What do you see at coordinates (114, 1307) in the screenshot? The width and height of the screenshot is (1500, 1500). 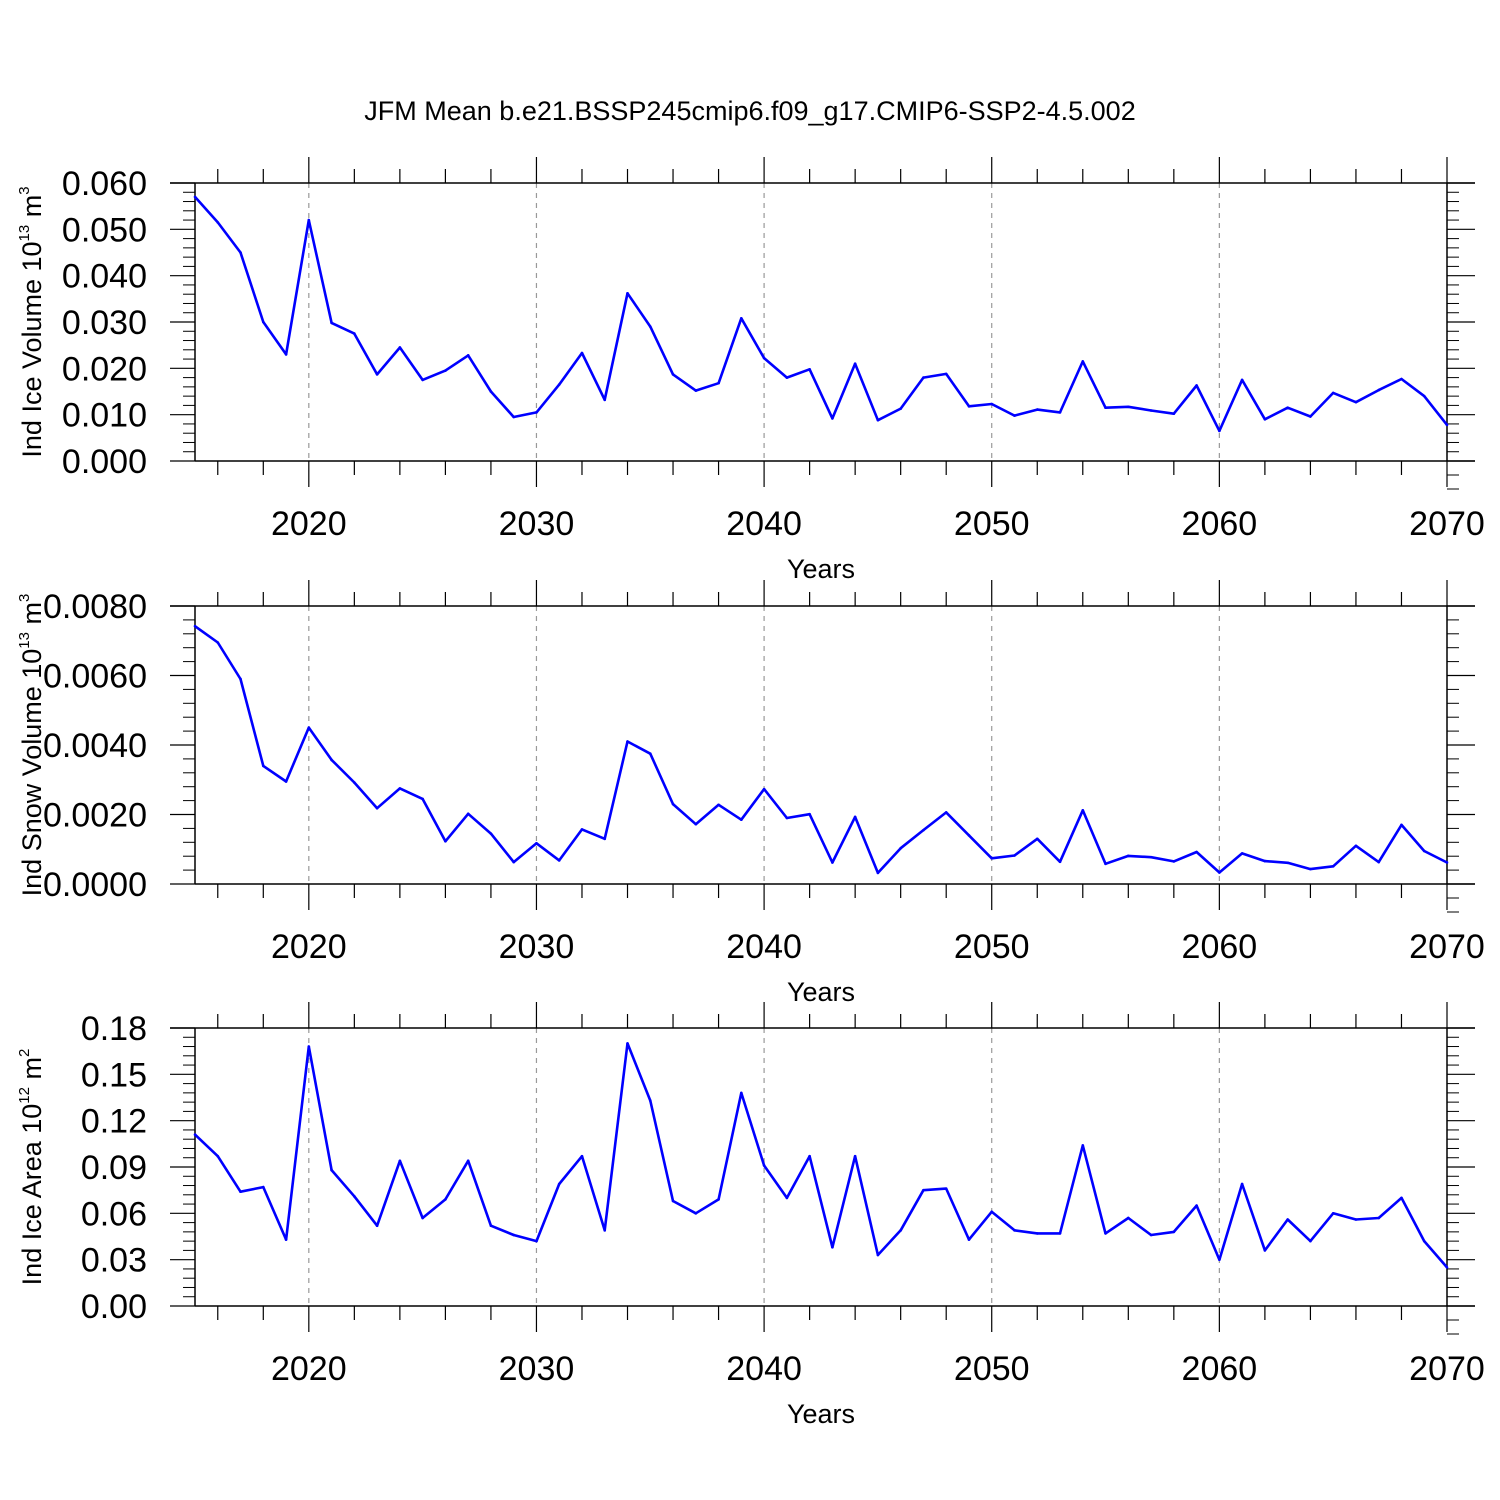 I see `y-tick-label: 0.00` at bounding box center [114, 1307].